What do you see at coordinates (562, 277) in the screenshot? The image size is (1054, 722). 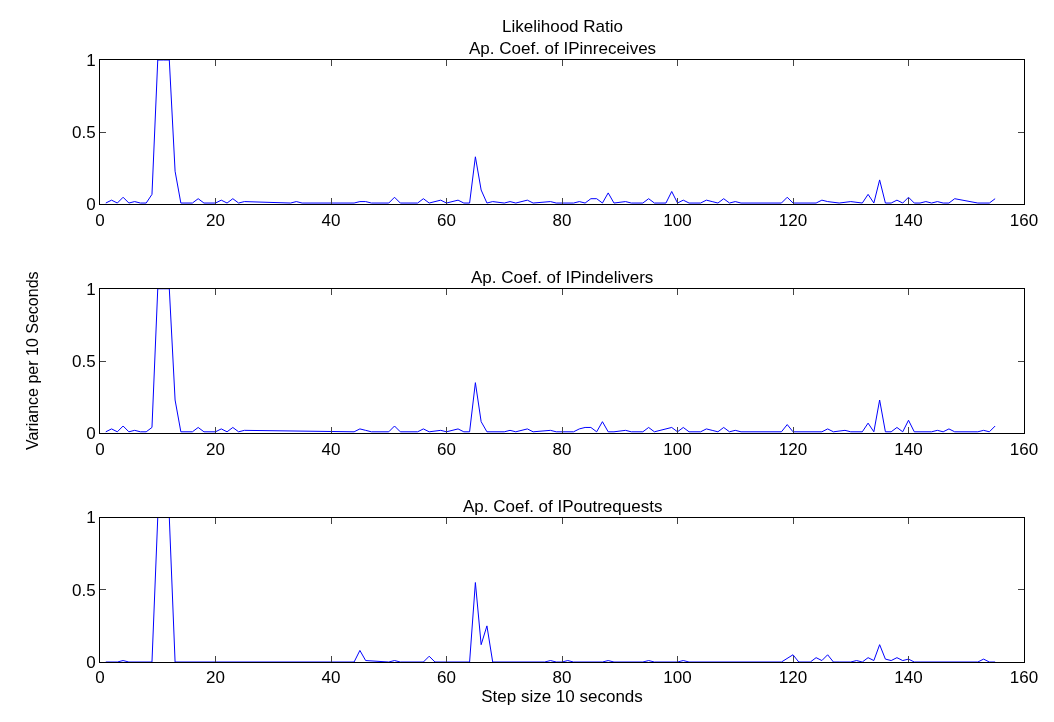 I see `chart-title: Ap. Coef. of IPindelivers` at bounding box center [562, 277].